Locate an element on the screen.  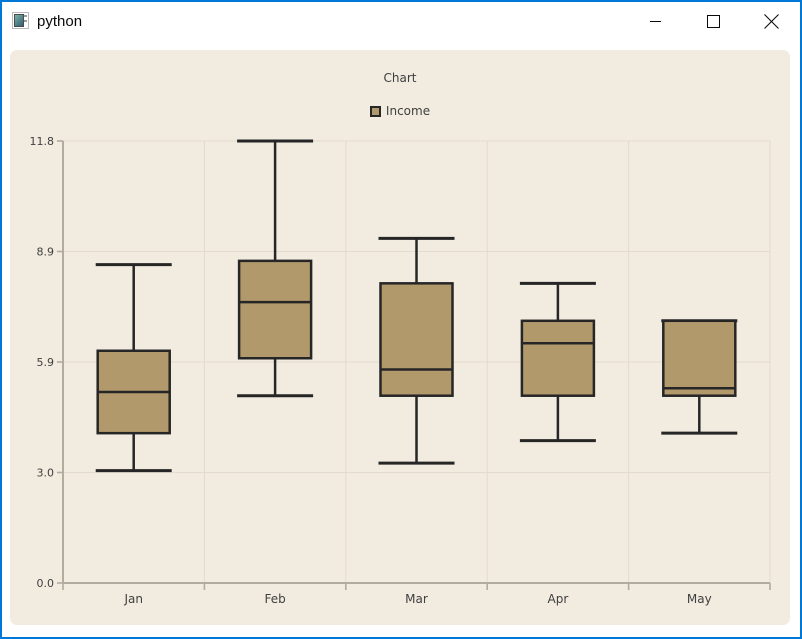
app-icon is located at coordinates (20, 20).